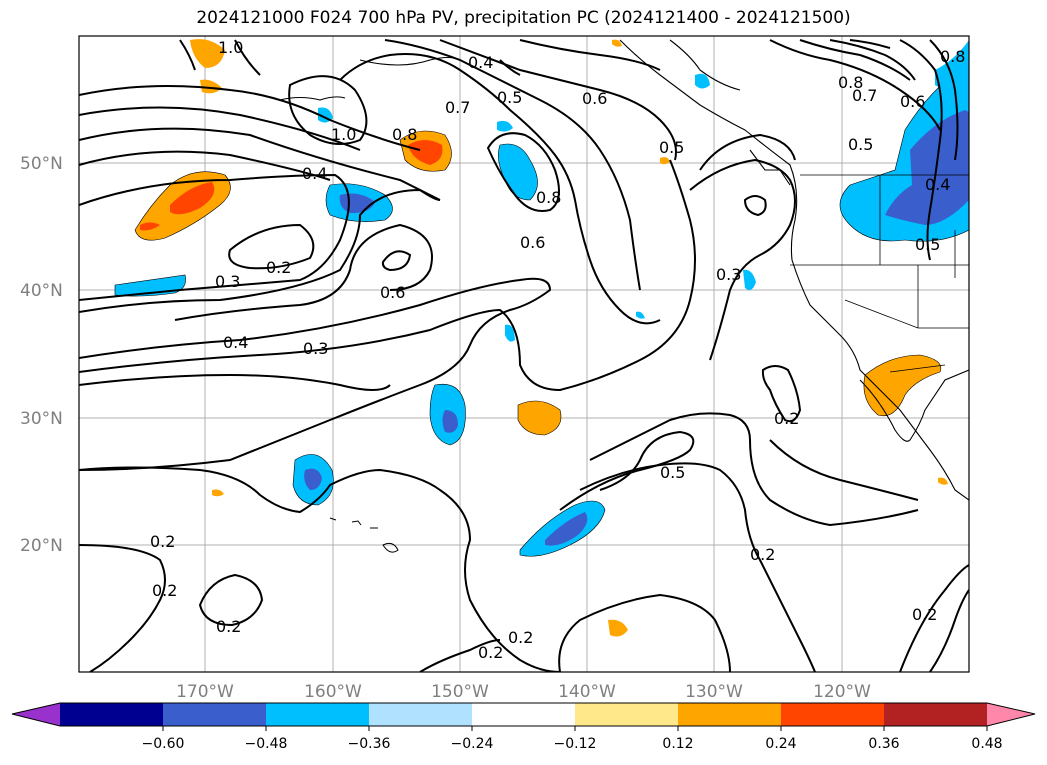  Describe the element at coordinates (1011, 714) in the screenshot. I see `colorbar-over-arrow` at that location.